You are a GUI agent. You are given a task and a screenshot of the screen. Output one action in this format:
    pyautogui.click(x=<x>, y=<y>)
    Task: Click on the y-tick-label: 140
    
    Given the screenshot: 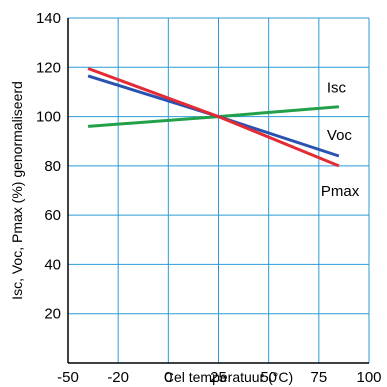 What is the action you would take?
    pyautogui.click(x=48, y=18)
    